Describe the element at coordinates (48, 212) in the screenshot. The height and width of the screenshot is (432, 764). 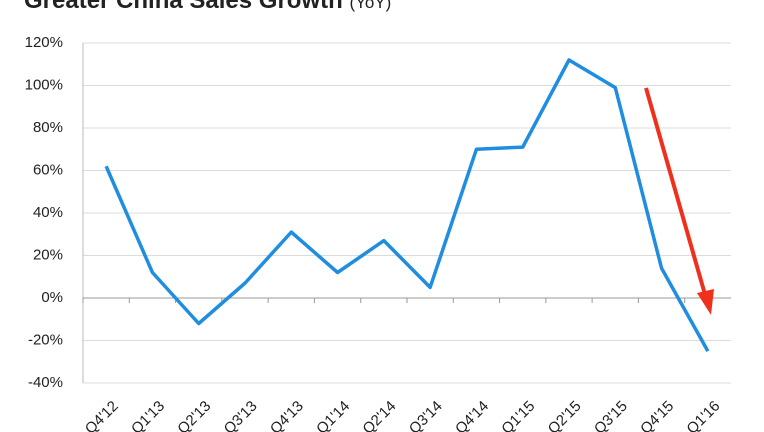
I see `y-tick-label: 40%` at that location.